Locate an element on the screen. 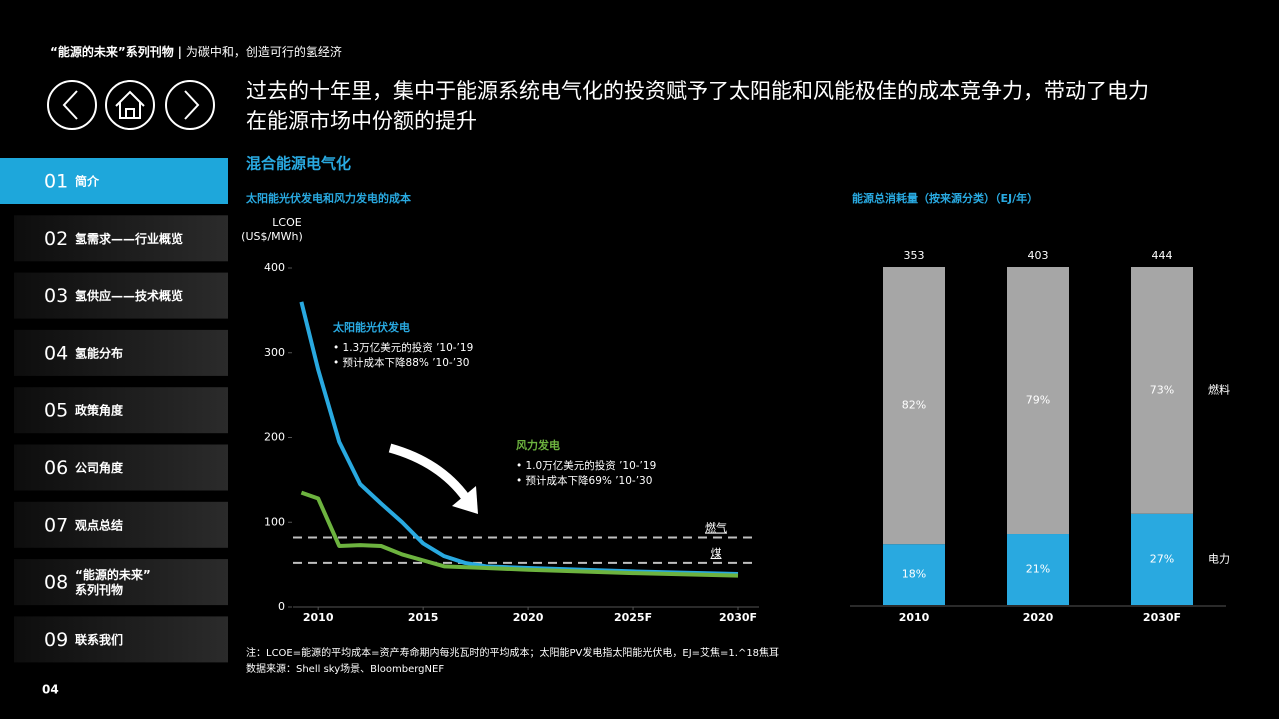  chart-title: 能源总消耗量（按来源分类）（EJ/年） is located at coordinates (945, 198).